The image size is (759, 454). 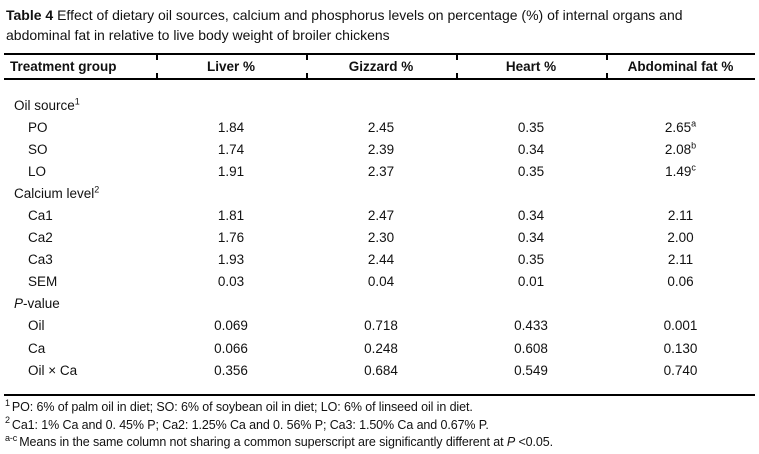 I want to click on row-label: LO, so click(x=37, y=171).